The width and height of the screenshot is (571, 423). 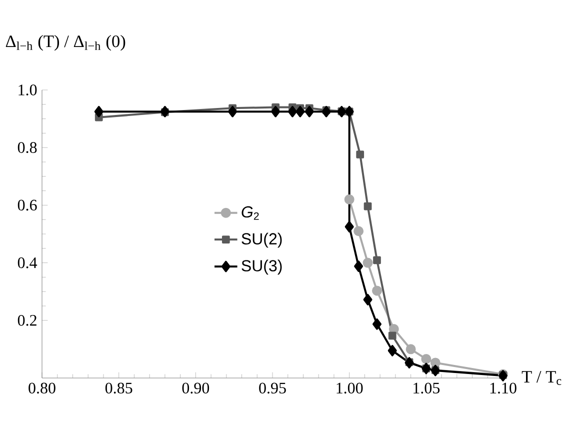 I want to click on y-axis-title: Δ$_{l−h}$ (T) / Δ$_{l−h}$ (0), so click(x=66, y=43).